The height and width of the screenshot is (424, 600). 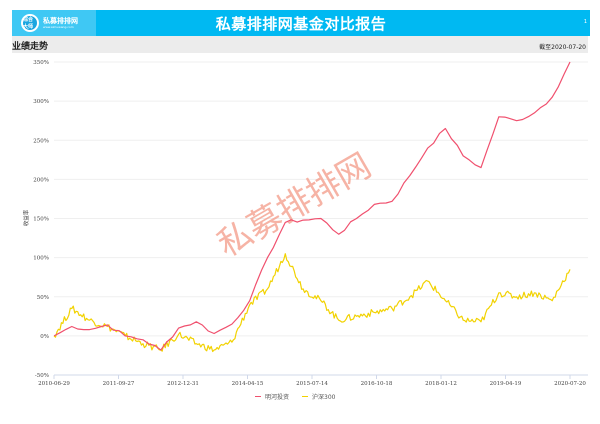 I want to click on legend-item-fund: 明河投资, so click(x=272, y=396).